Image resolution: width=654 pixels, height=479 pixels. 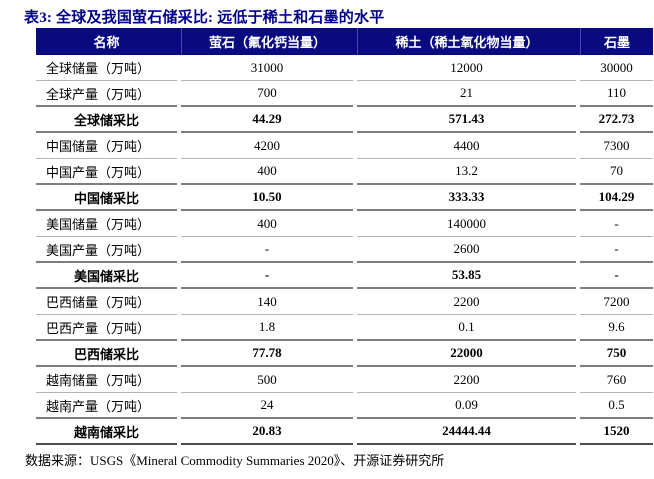 I want to click on cell-value: 272.73, so click(x=616, y=120).